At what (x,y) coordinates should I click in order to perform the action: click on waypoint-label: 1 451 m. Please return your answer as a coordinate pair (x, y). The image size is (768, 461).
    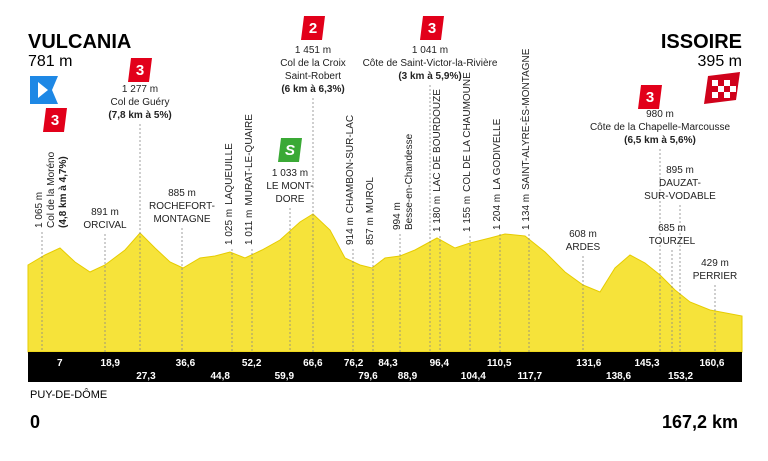
    Looking at the image, I should click on (313, 50).